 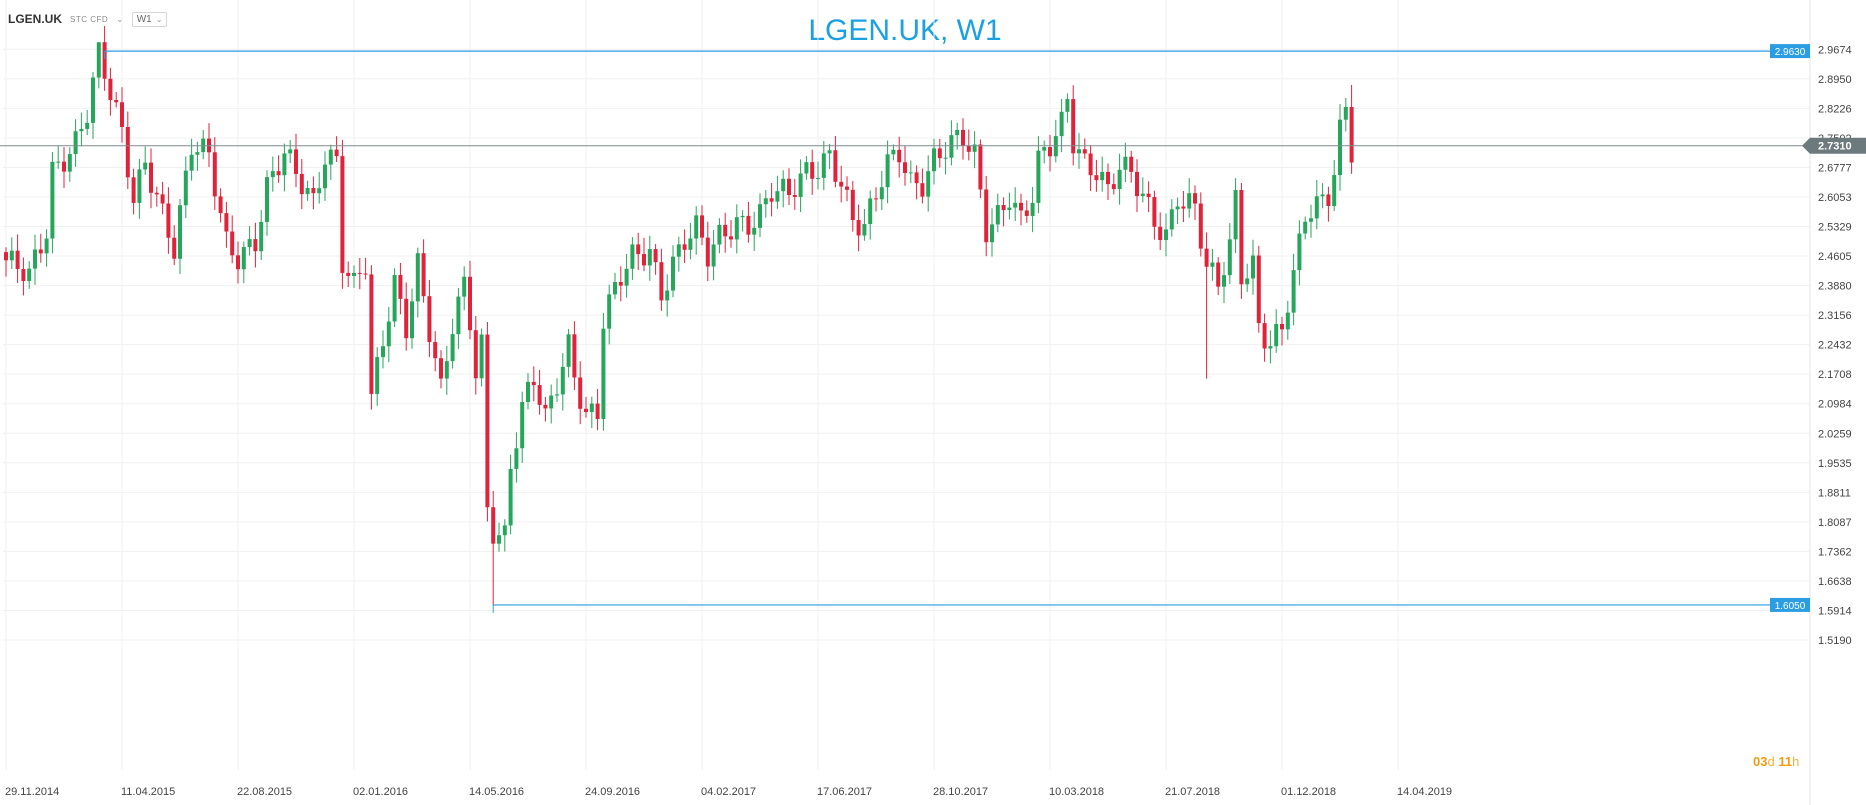 What do you see at coordinates (144, 19) in the screenshot?
I see `timeframe-value: W1` at bounding box center [144, 19].